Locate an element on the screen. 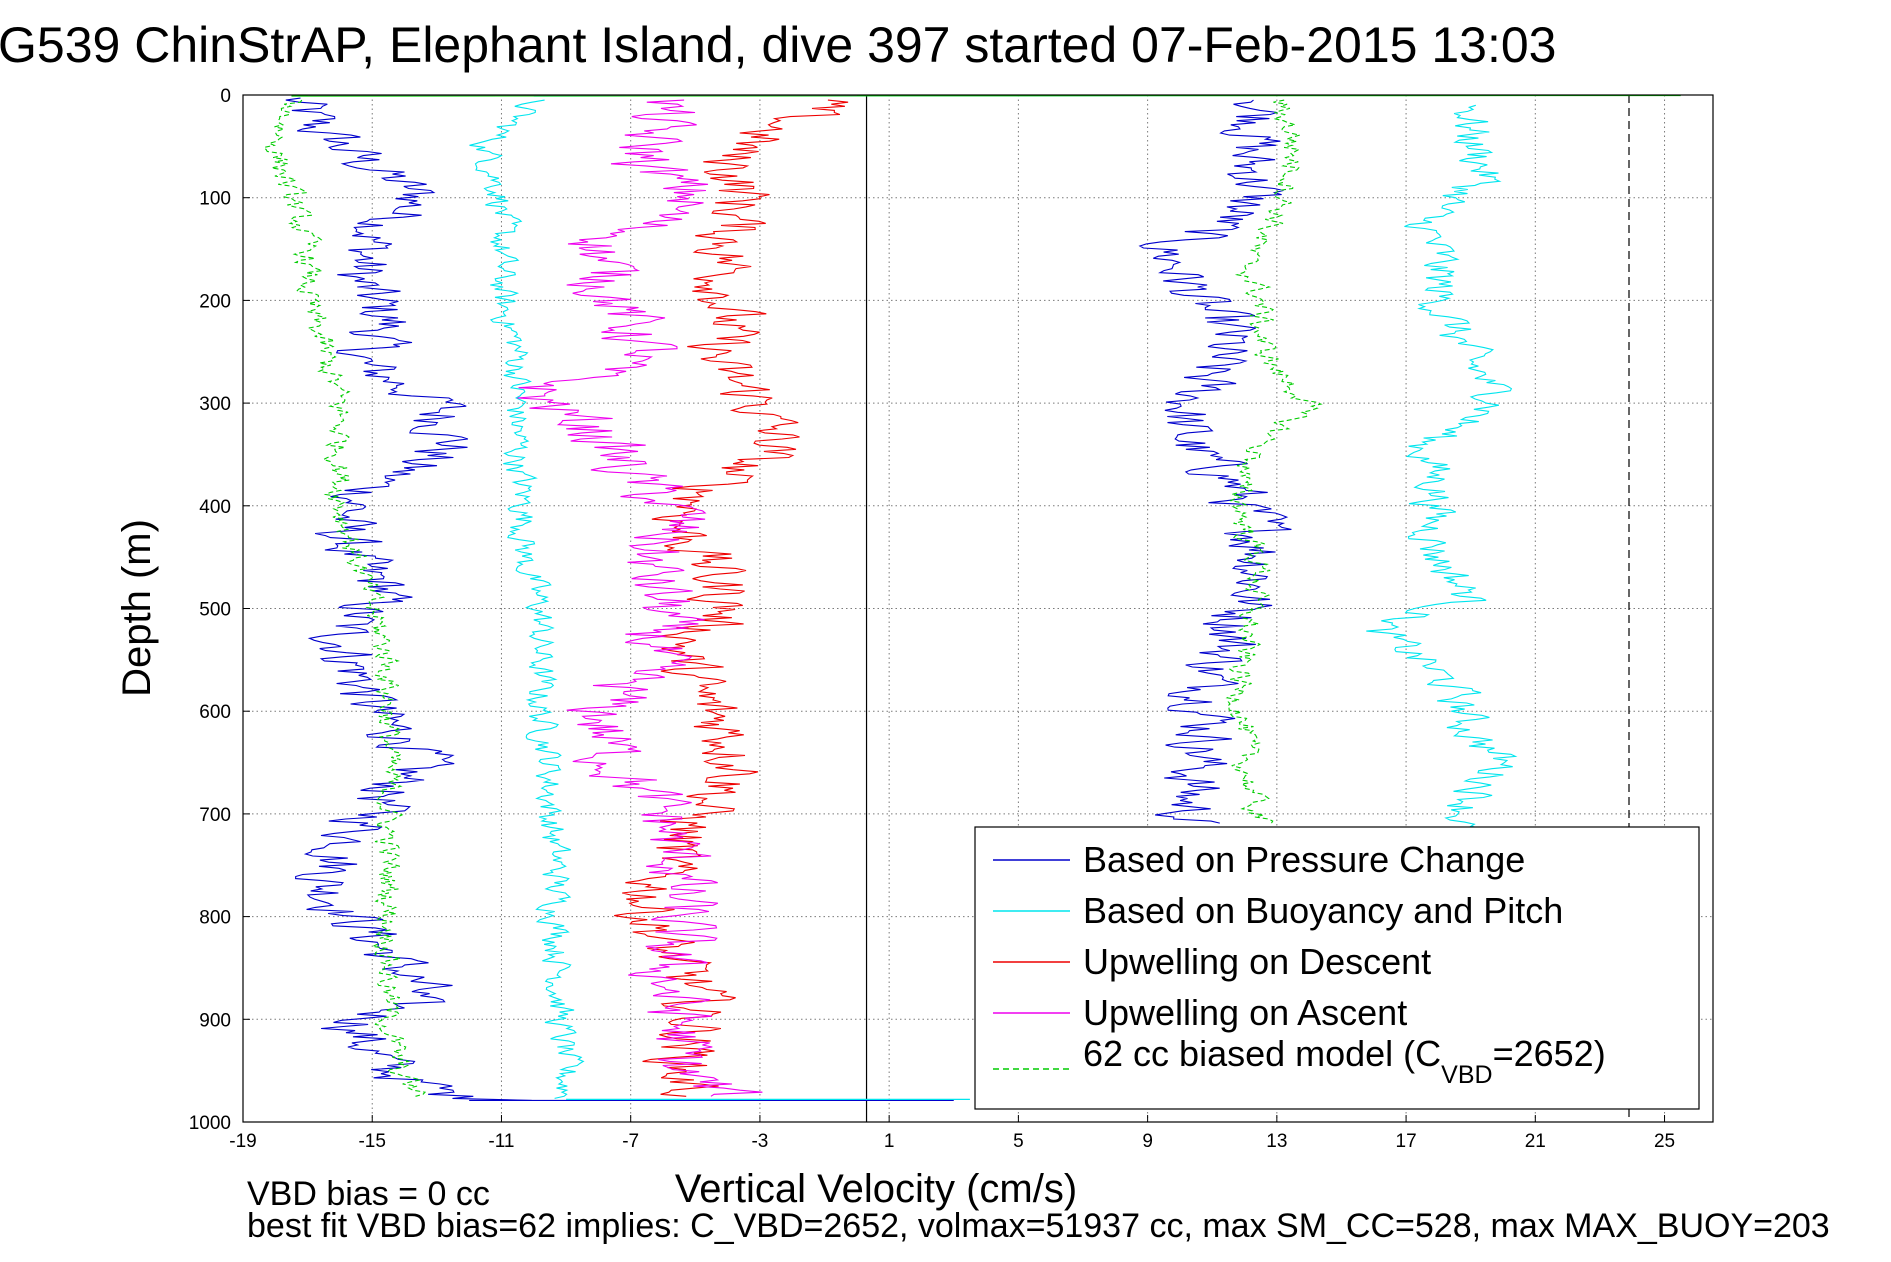  y-tick-label: 600 is located at coordinates (215, 712).